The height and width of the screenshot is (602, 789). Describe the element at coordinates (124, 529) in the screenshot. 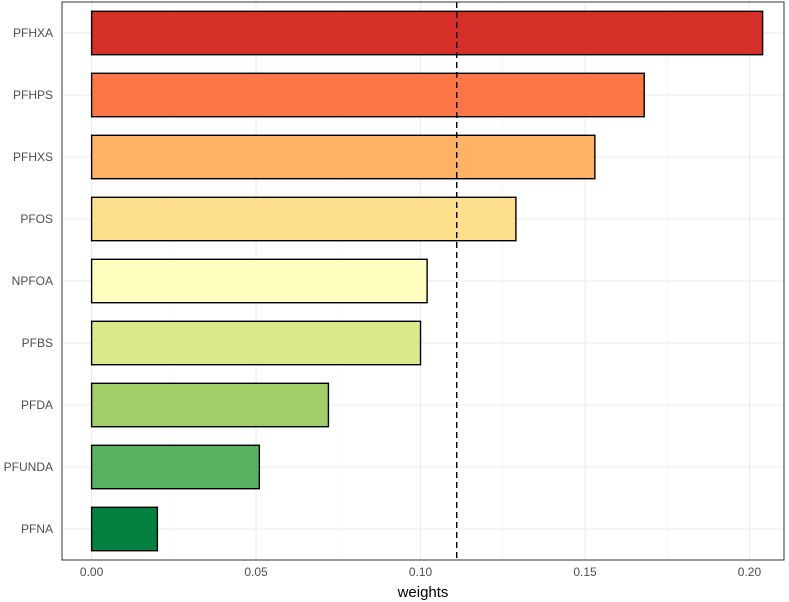

I see `bar-pfna` at that location.